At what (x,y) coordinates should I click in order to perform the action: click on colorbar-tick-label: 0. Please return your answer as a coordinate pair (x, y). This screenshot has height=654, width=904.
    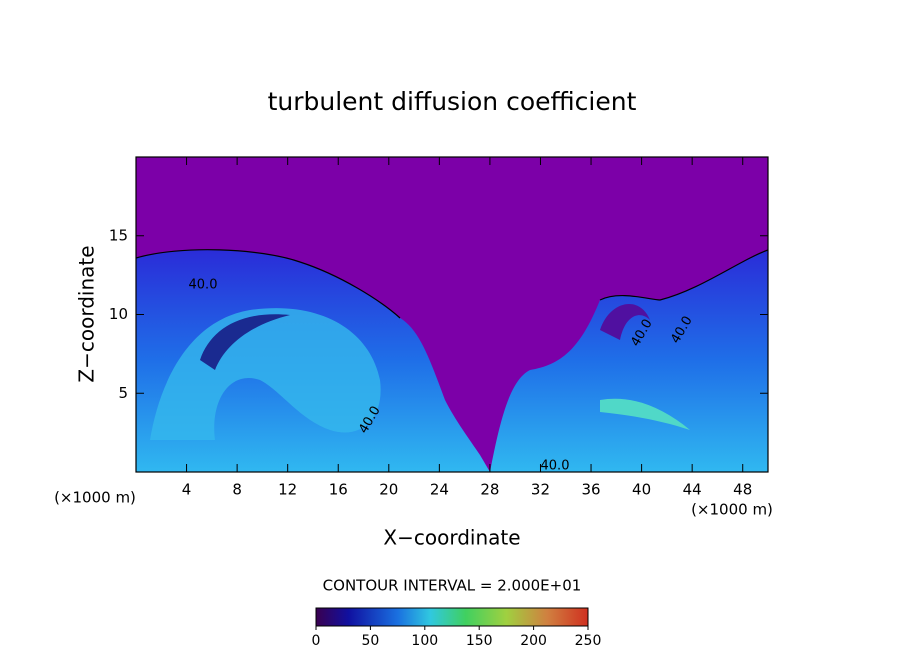
    Looking at the image, I should click on (316, 641).